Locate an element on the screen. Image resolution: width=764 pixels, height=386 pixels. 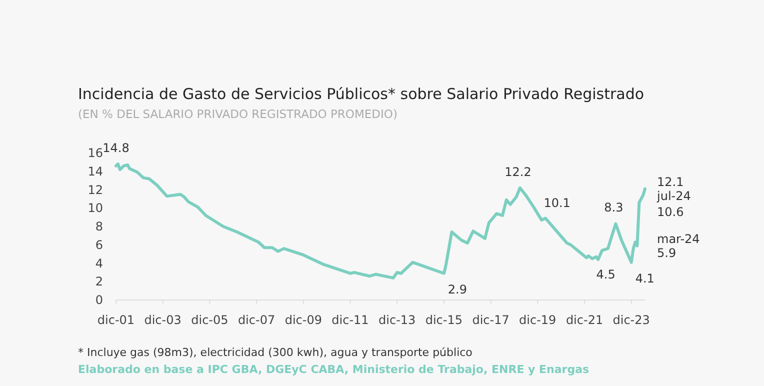
x-tick-label: dic-03 is located at coordinates (163, 320).